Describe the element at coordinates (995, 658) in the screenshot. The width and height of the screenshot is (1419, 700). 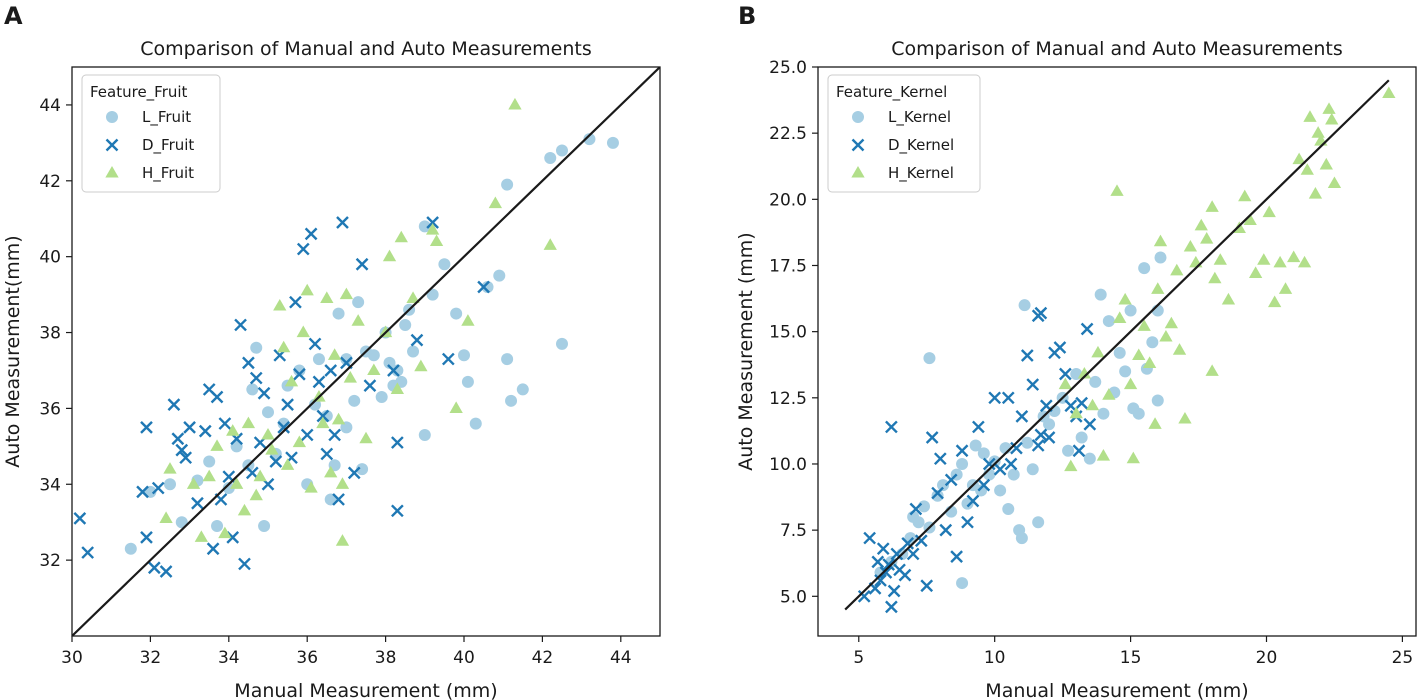
I see `x-tick-label: 10` at that location.